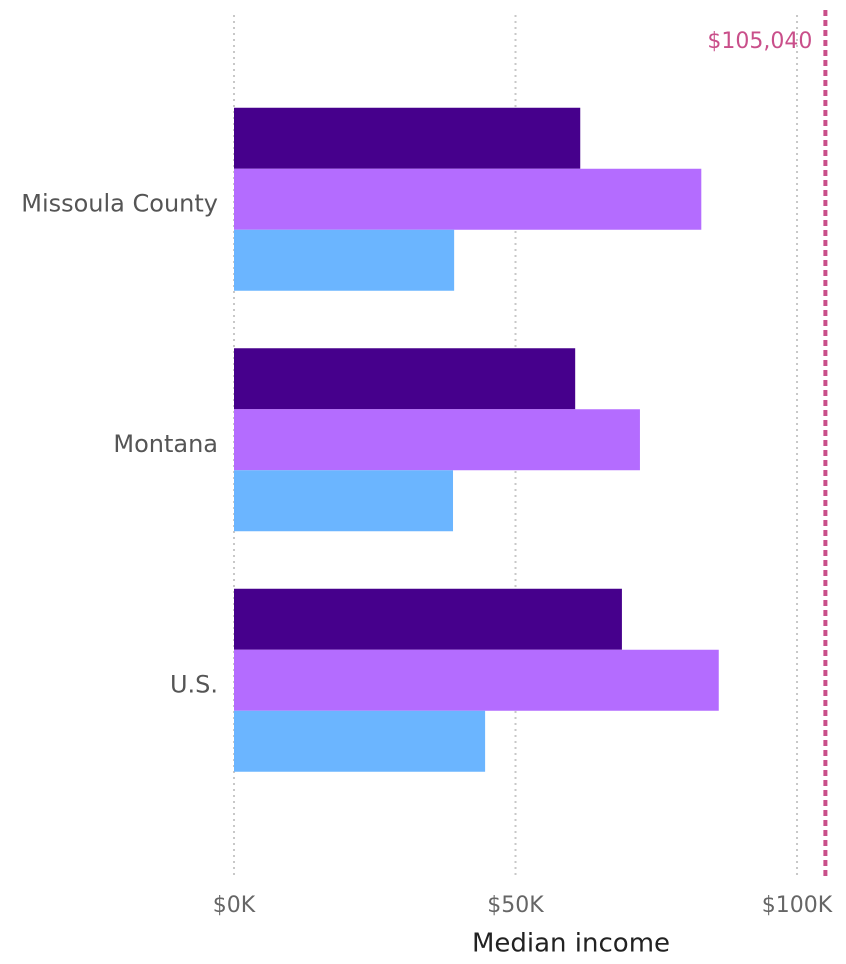  What do you see at coordinates (119, 203) in the screenshot?
I see `y-tick-label: Missoula County` at bounding box center [119, 203].